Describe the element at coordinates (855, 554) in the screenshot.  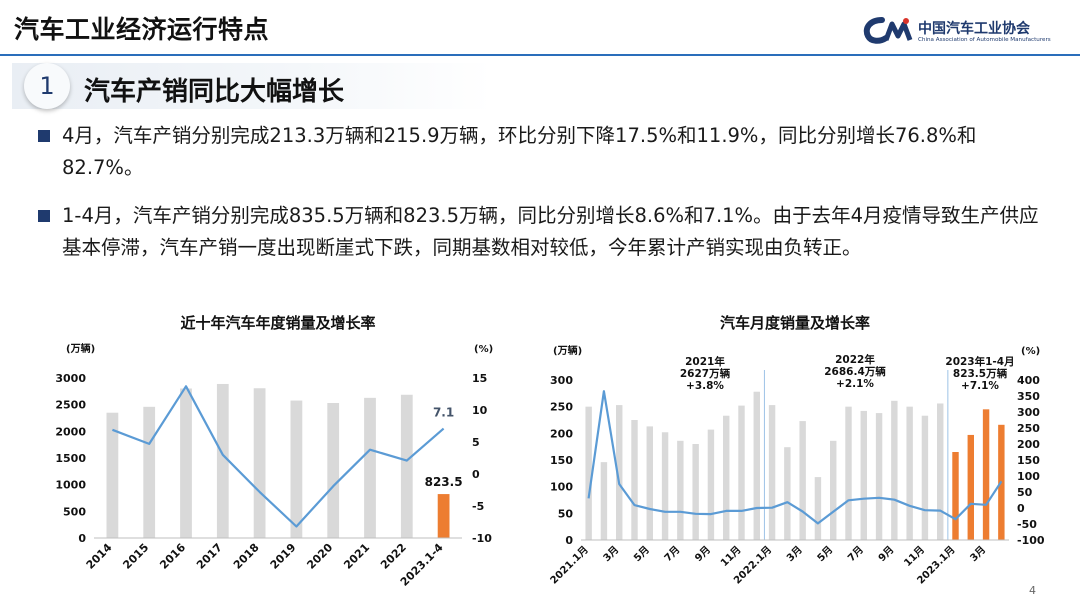
I see `x-tick-label: 7月` at that location.